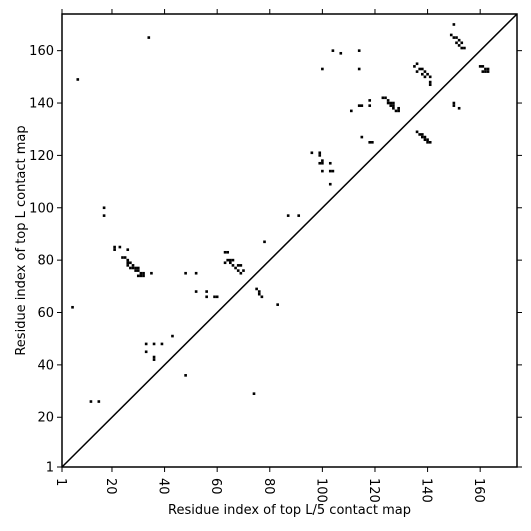 This screenshot has width=531, height=531. What do you see at coordinates (21, 240) in the screenshot?
I see `y-axis-title: Residue index of top L contact map` at bounding box center [21, 240].